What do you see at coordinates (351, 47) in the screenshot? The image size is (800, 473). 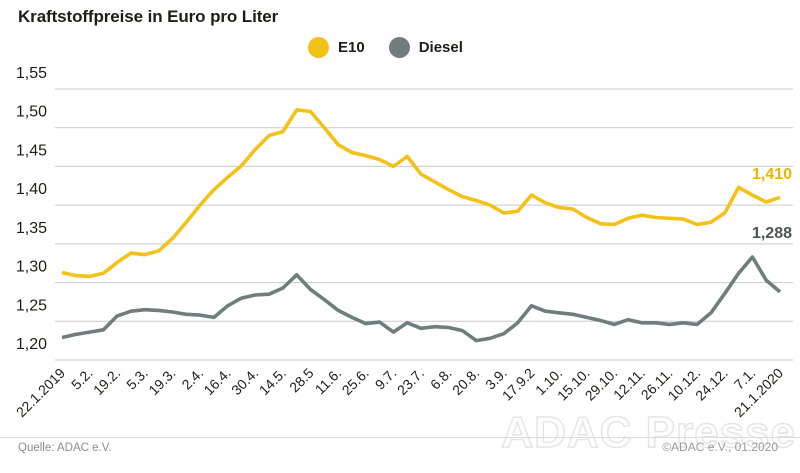 I see `legend-label-e10: E10` at bounding box center [351, 47].